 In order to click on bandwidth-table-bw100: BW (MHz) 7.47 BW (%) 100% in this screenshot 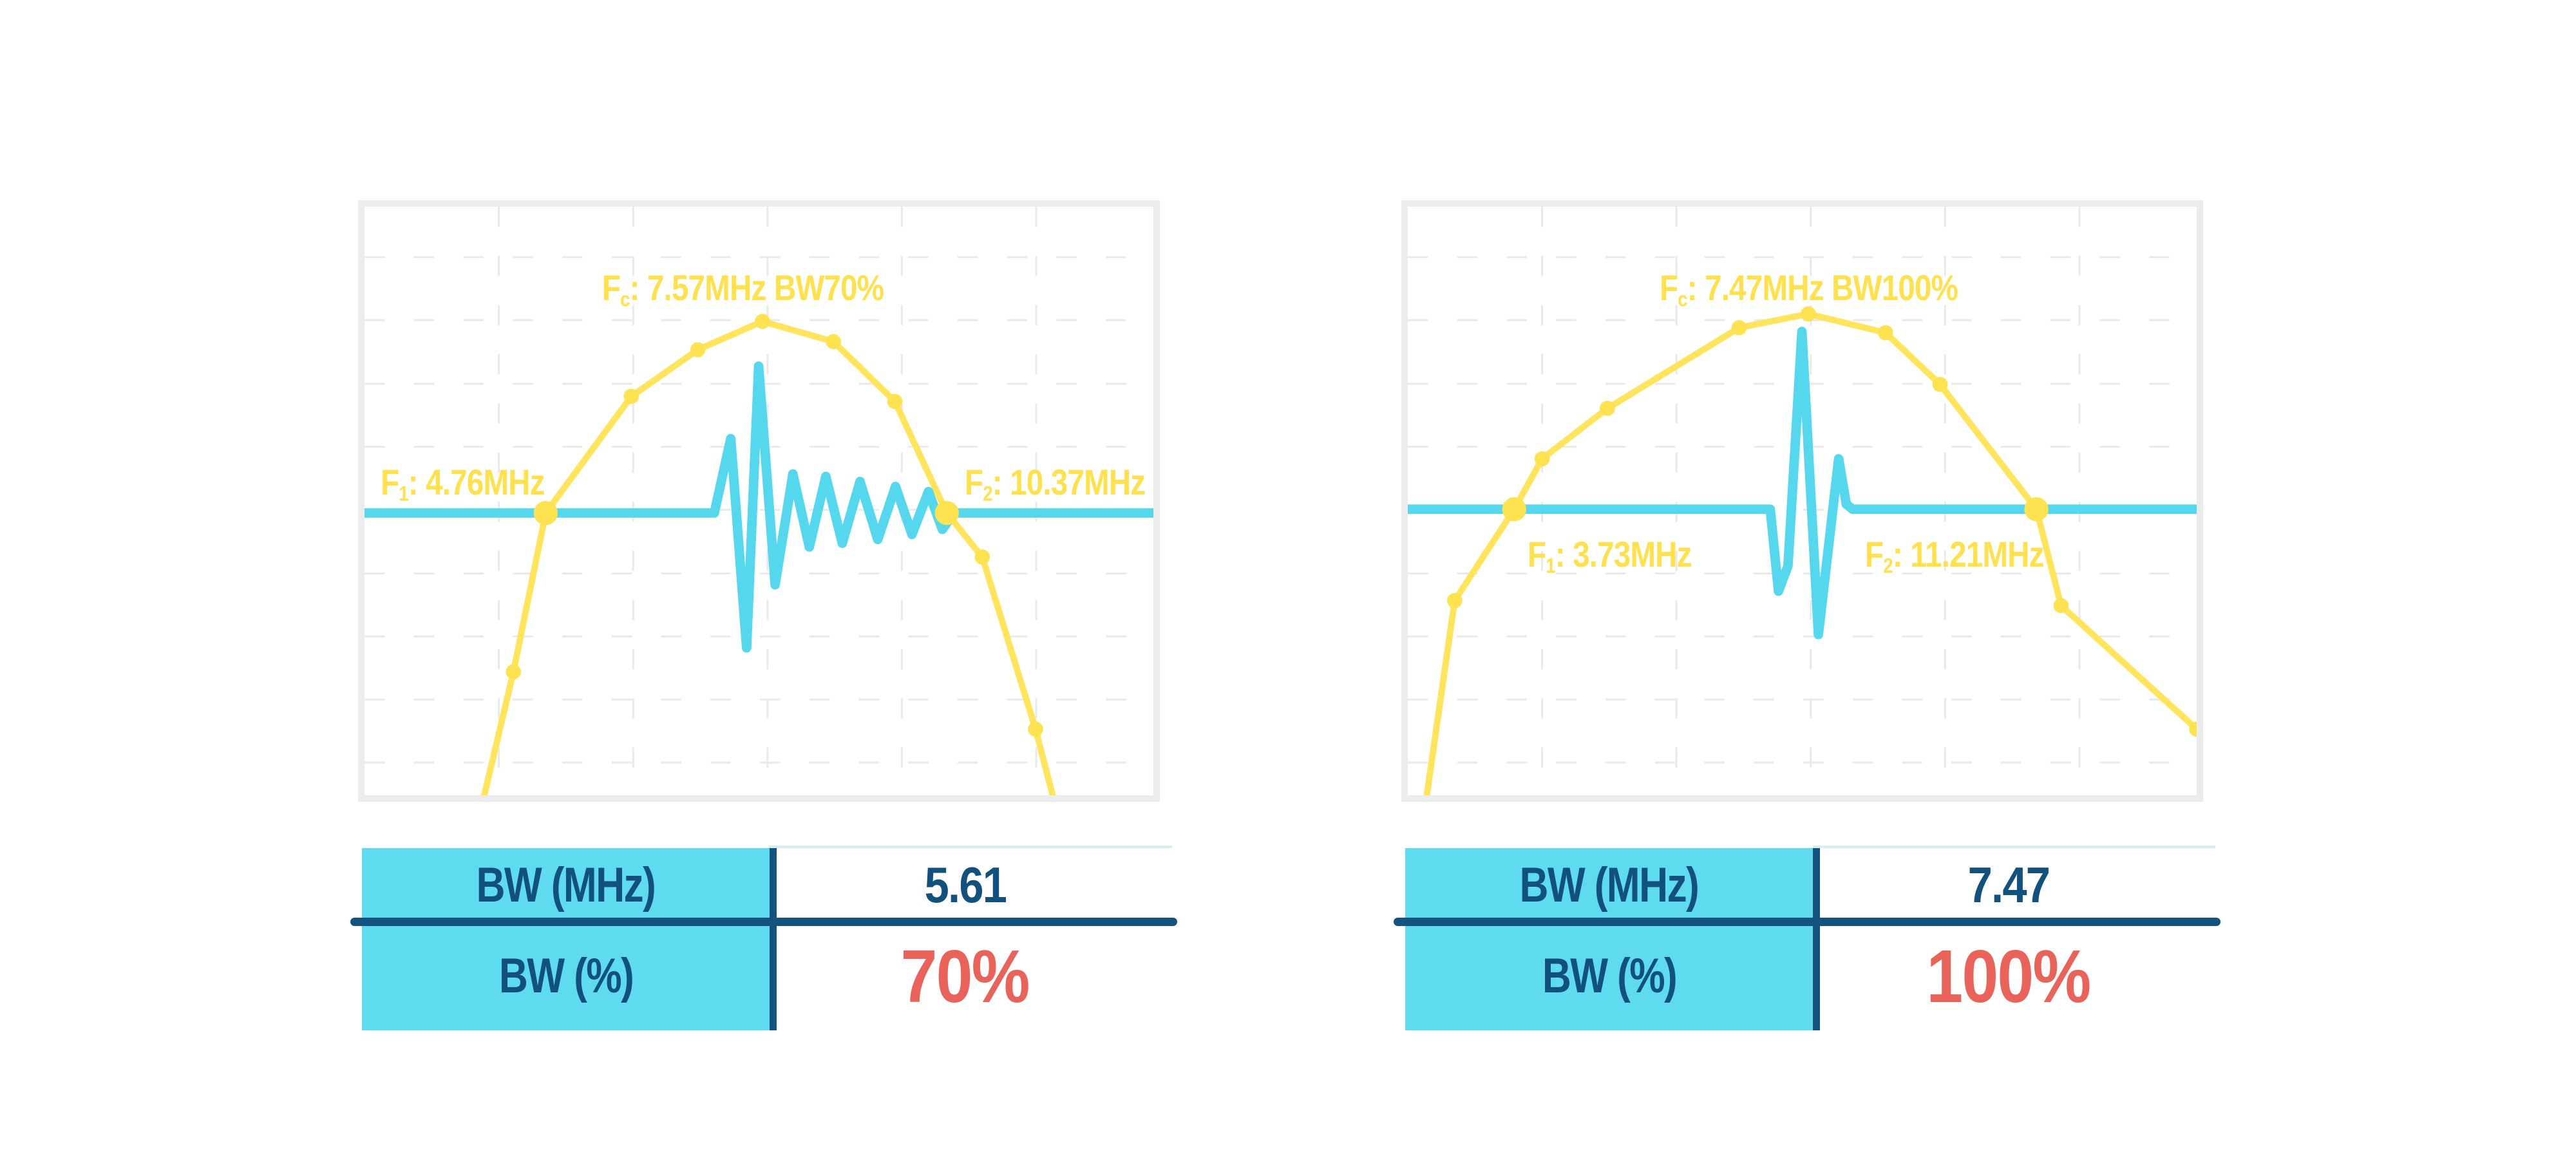, I will do `click(1807, 938)`.